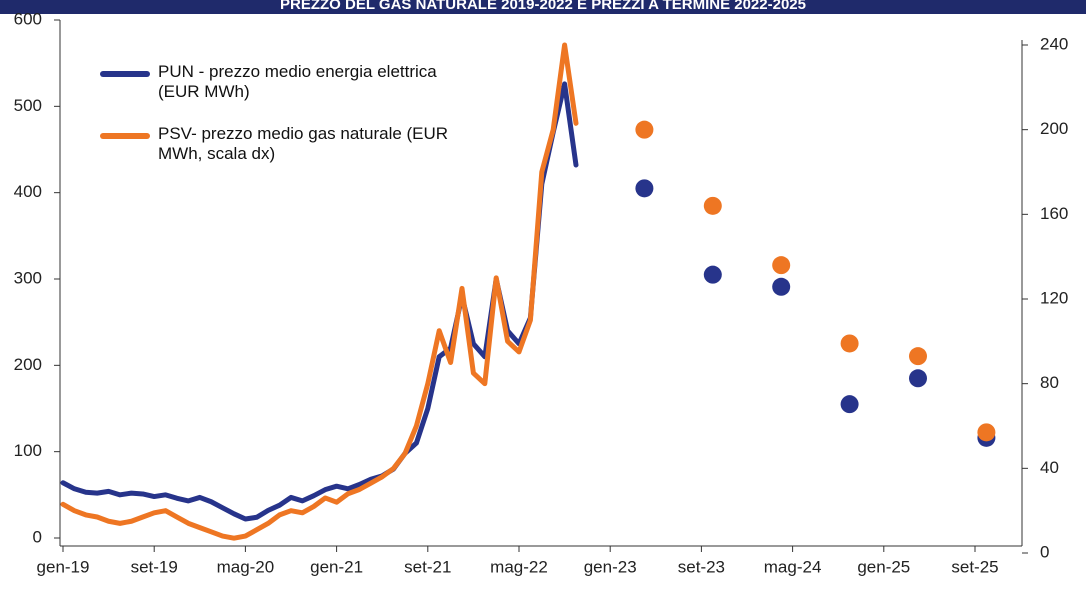  Describe the element at coordinates (63, 566) in the screenshot. I see `x-tick-label: gen-19` at that location.